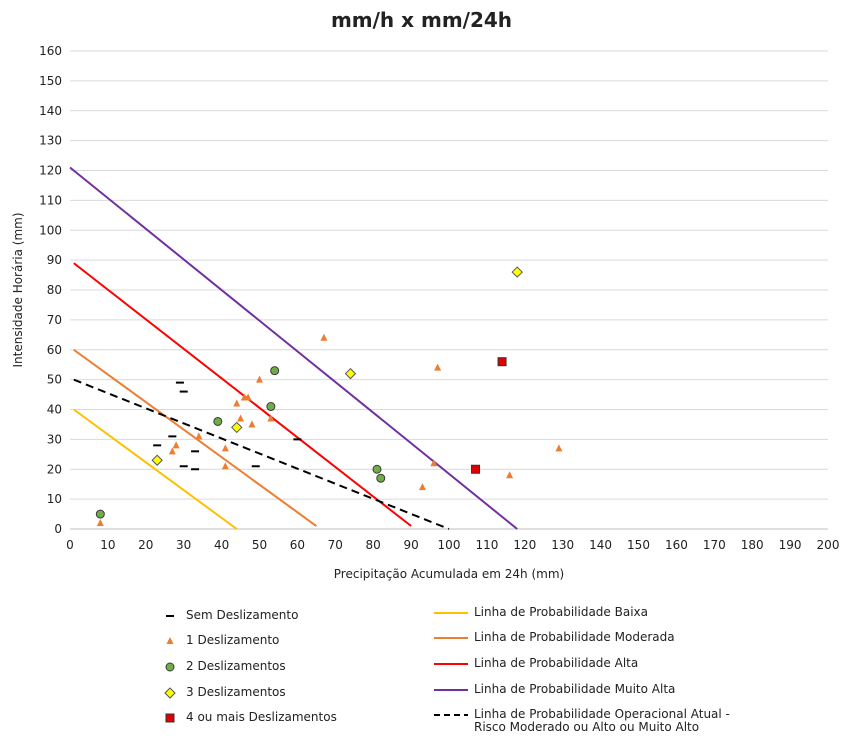  I want to click on x-tick-label: 30, so click(183, 545).